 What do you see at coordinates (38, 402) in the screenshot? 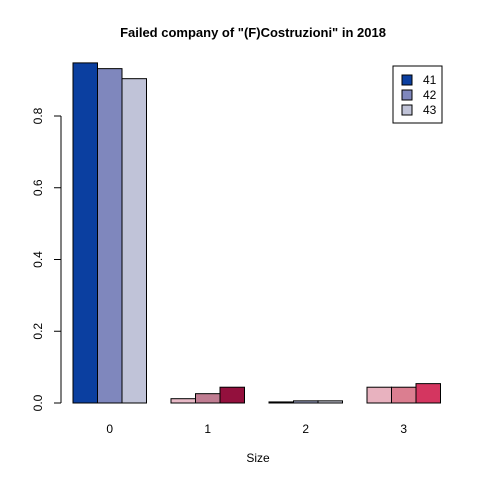
I see `y-tick-label: 0.0` at bounding box center [38, 402].